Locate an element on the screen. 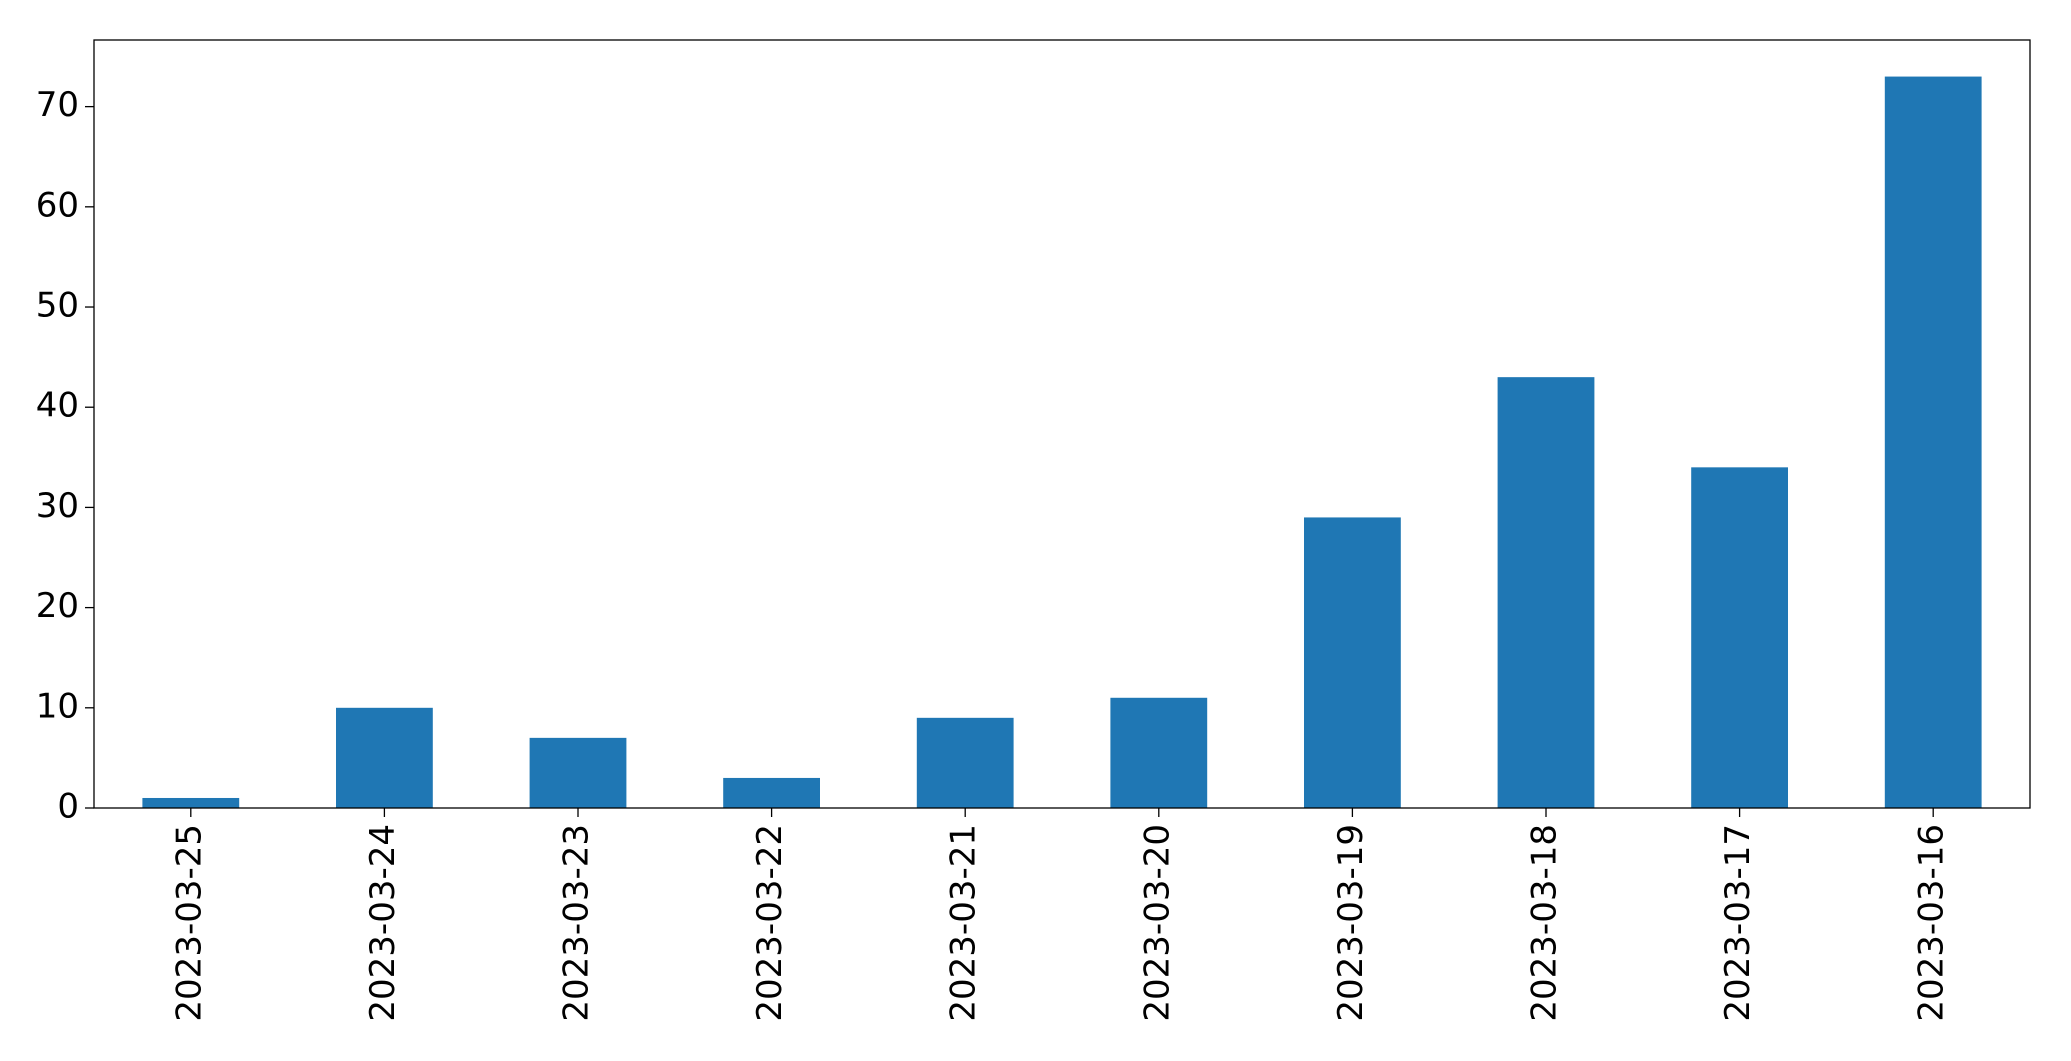 The image size is (2071, 1061). y-tick-label: 60 is located at coordinates (57, 205).